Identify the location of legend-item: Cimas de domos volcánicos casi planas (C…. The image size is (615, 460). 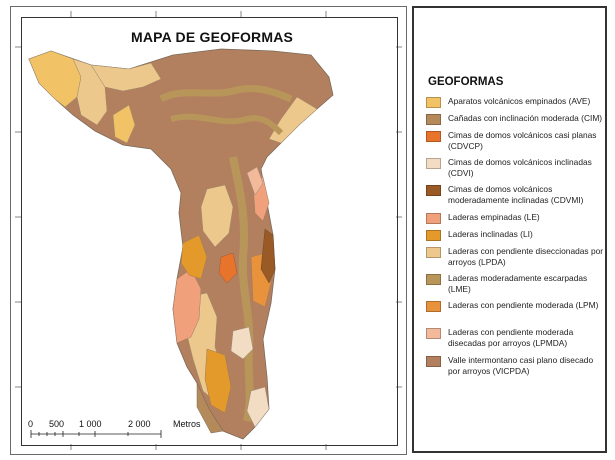
(516, 141).